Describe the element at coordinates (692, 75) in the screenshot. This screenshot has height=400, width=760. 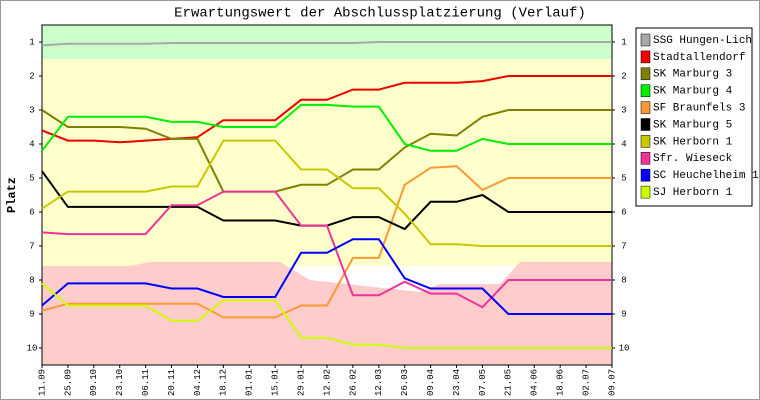
I see `legend-label: SK Marburg 3` at that location.